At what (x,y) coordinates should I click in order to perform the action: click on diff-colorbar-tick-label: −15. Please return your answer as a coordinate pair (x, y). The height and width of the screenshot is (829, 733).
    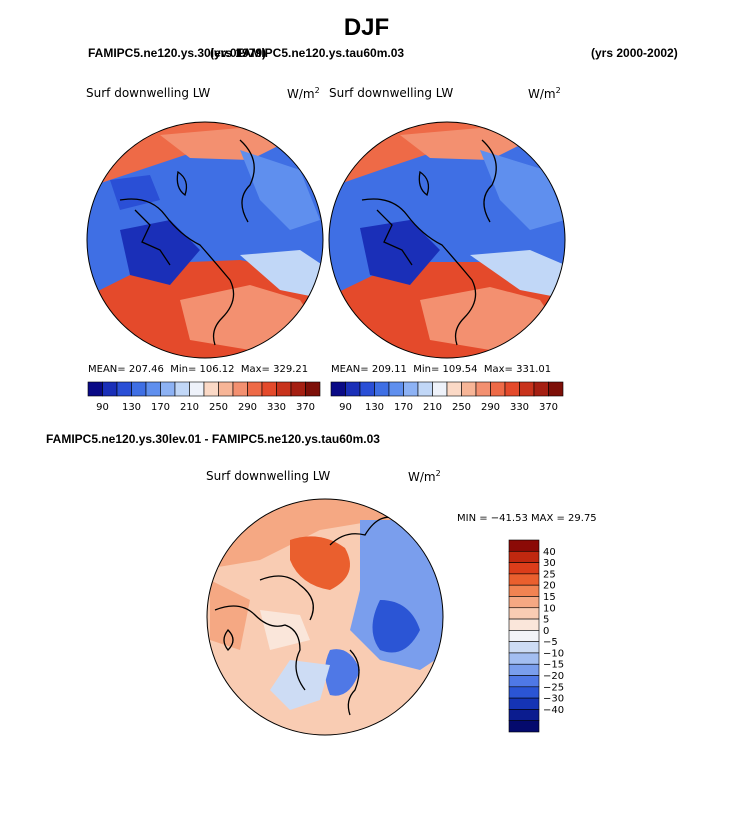
    Looking at the image, I should click on (553, 665).